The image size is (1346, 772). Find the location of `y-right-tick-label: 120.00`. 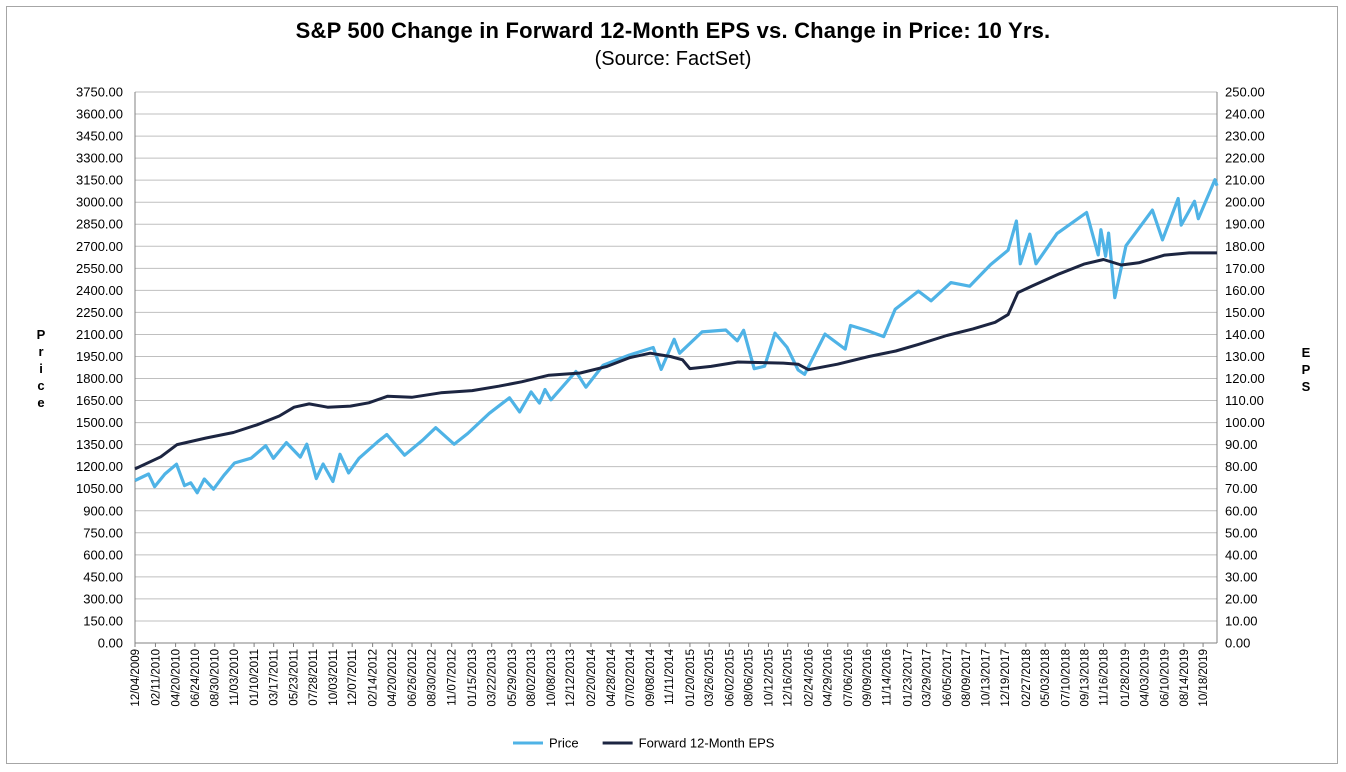

y-right-tick-label: 120.00 is located at coordinates (1245, 378).